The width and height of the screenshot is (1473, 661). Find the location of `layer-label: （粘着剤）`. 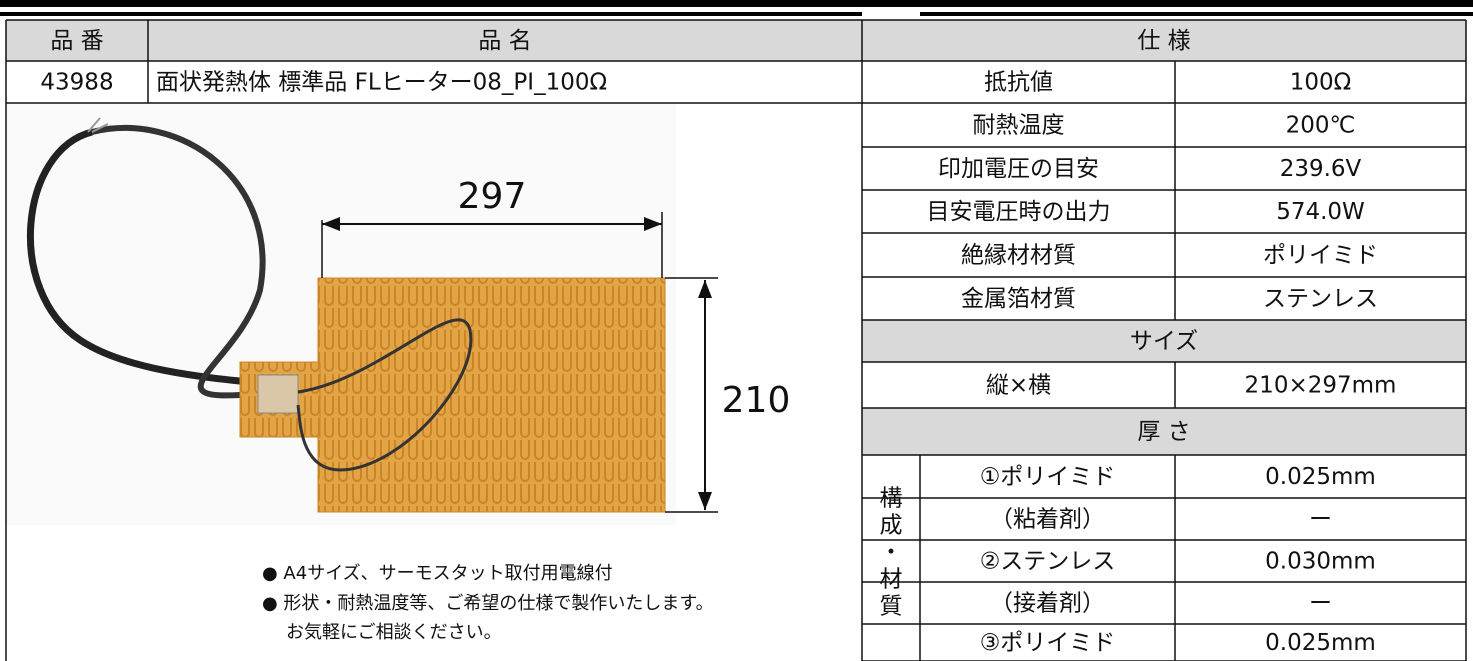

layer-label: （粘着剤） is located at coordinates (1047, 520).